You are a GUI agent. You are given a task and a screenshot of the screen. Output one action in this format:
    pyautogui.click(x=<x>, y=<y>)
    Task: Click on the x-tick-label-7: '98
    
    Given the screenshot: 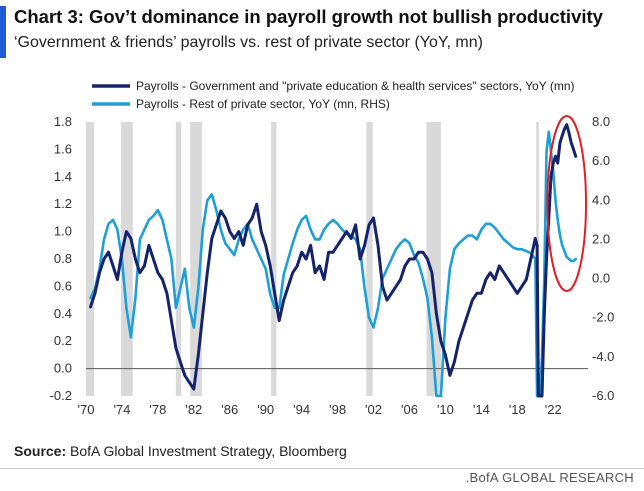 What is the action you would take?
    pyautogui.click(x=337, y=409)
    